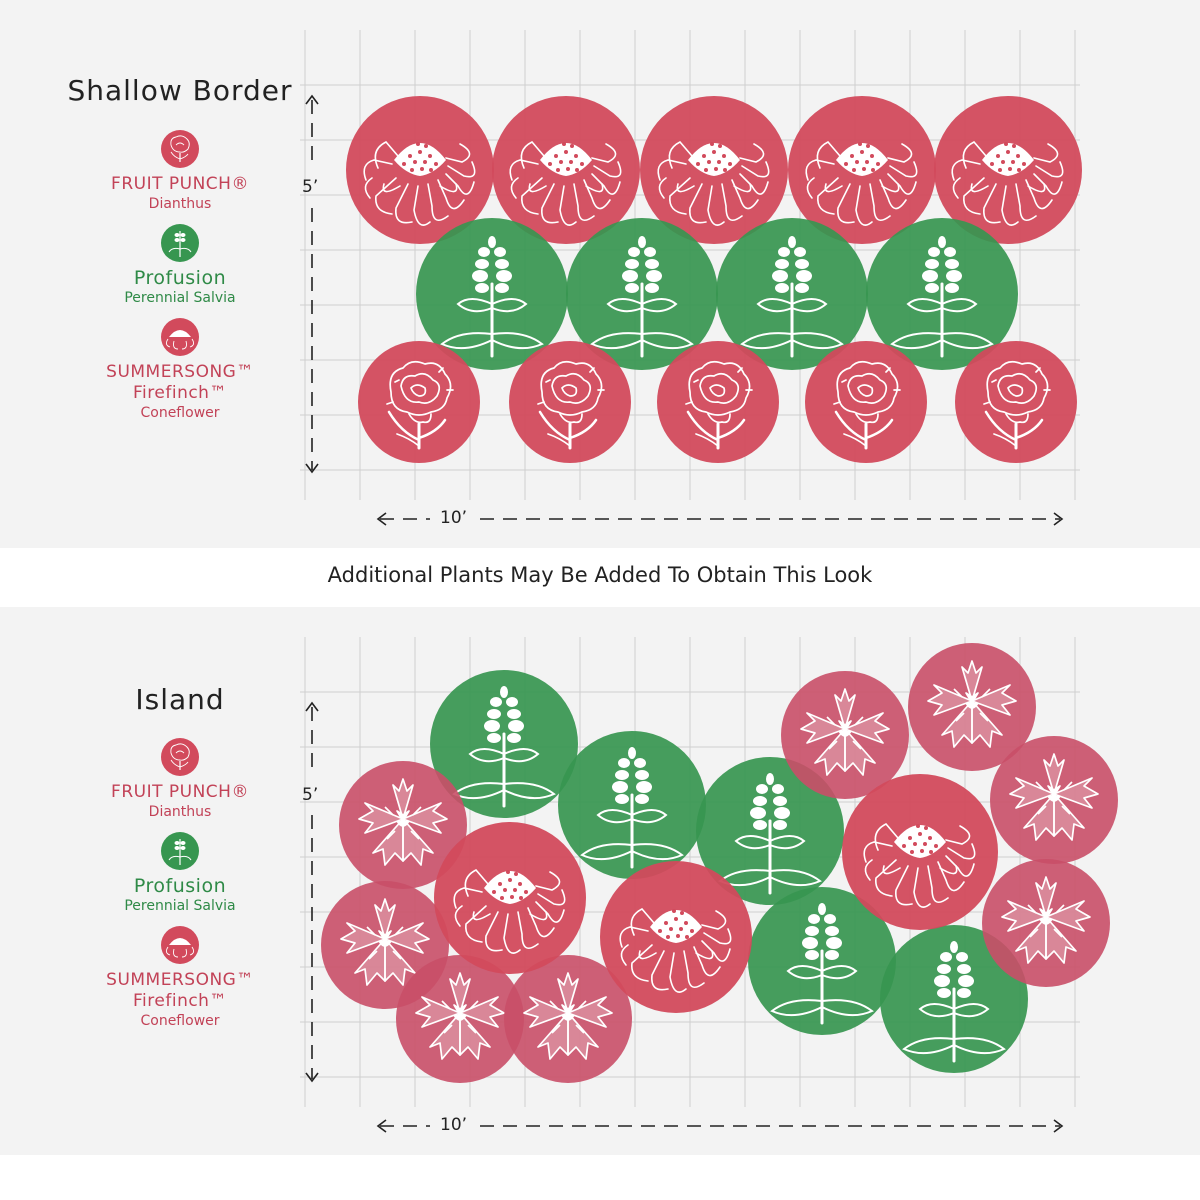 The width and height of the screenshot is (1200, 1200). Describe the element at coordinates (180, 699) in the screenshot. I see `plan-title: Island` at that location.